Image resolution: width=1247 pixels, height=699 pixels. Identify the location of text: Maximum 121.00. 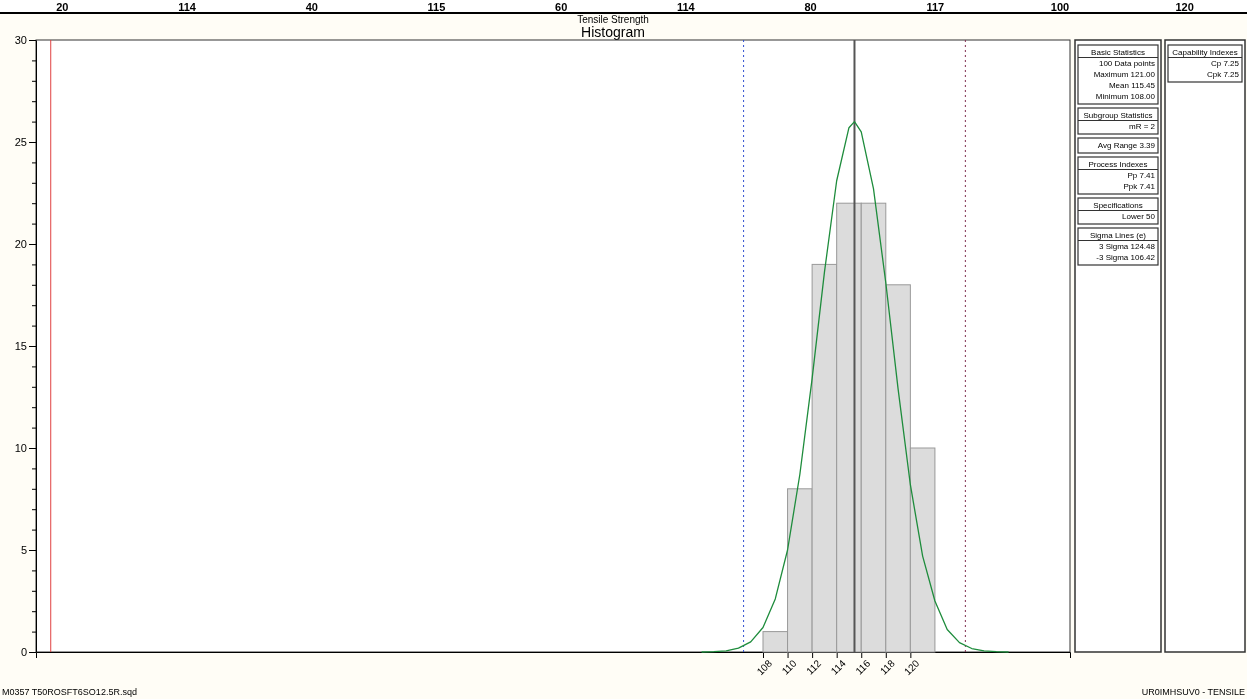
(1124, 74).